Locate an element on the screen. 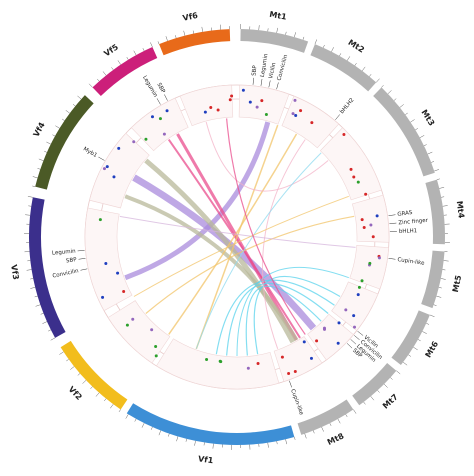  gene-label: Legumin is located at coordinates (64, 253).